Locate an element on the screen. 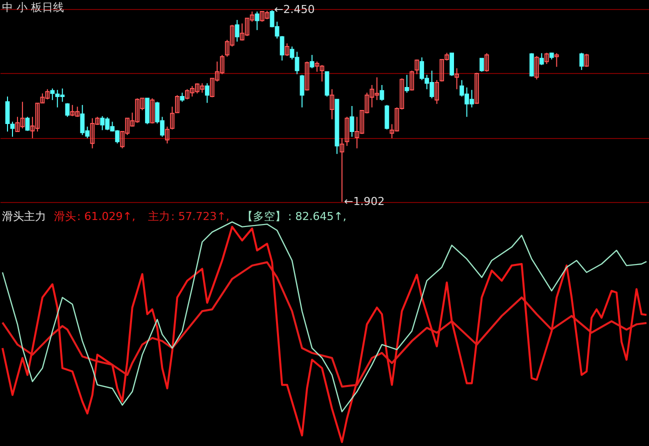  annotation: : 61.029↑, is located at coordinates (106, 216).